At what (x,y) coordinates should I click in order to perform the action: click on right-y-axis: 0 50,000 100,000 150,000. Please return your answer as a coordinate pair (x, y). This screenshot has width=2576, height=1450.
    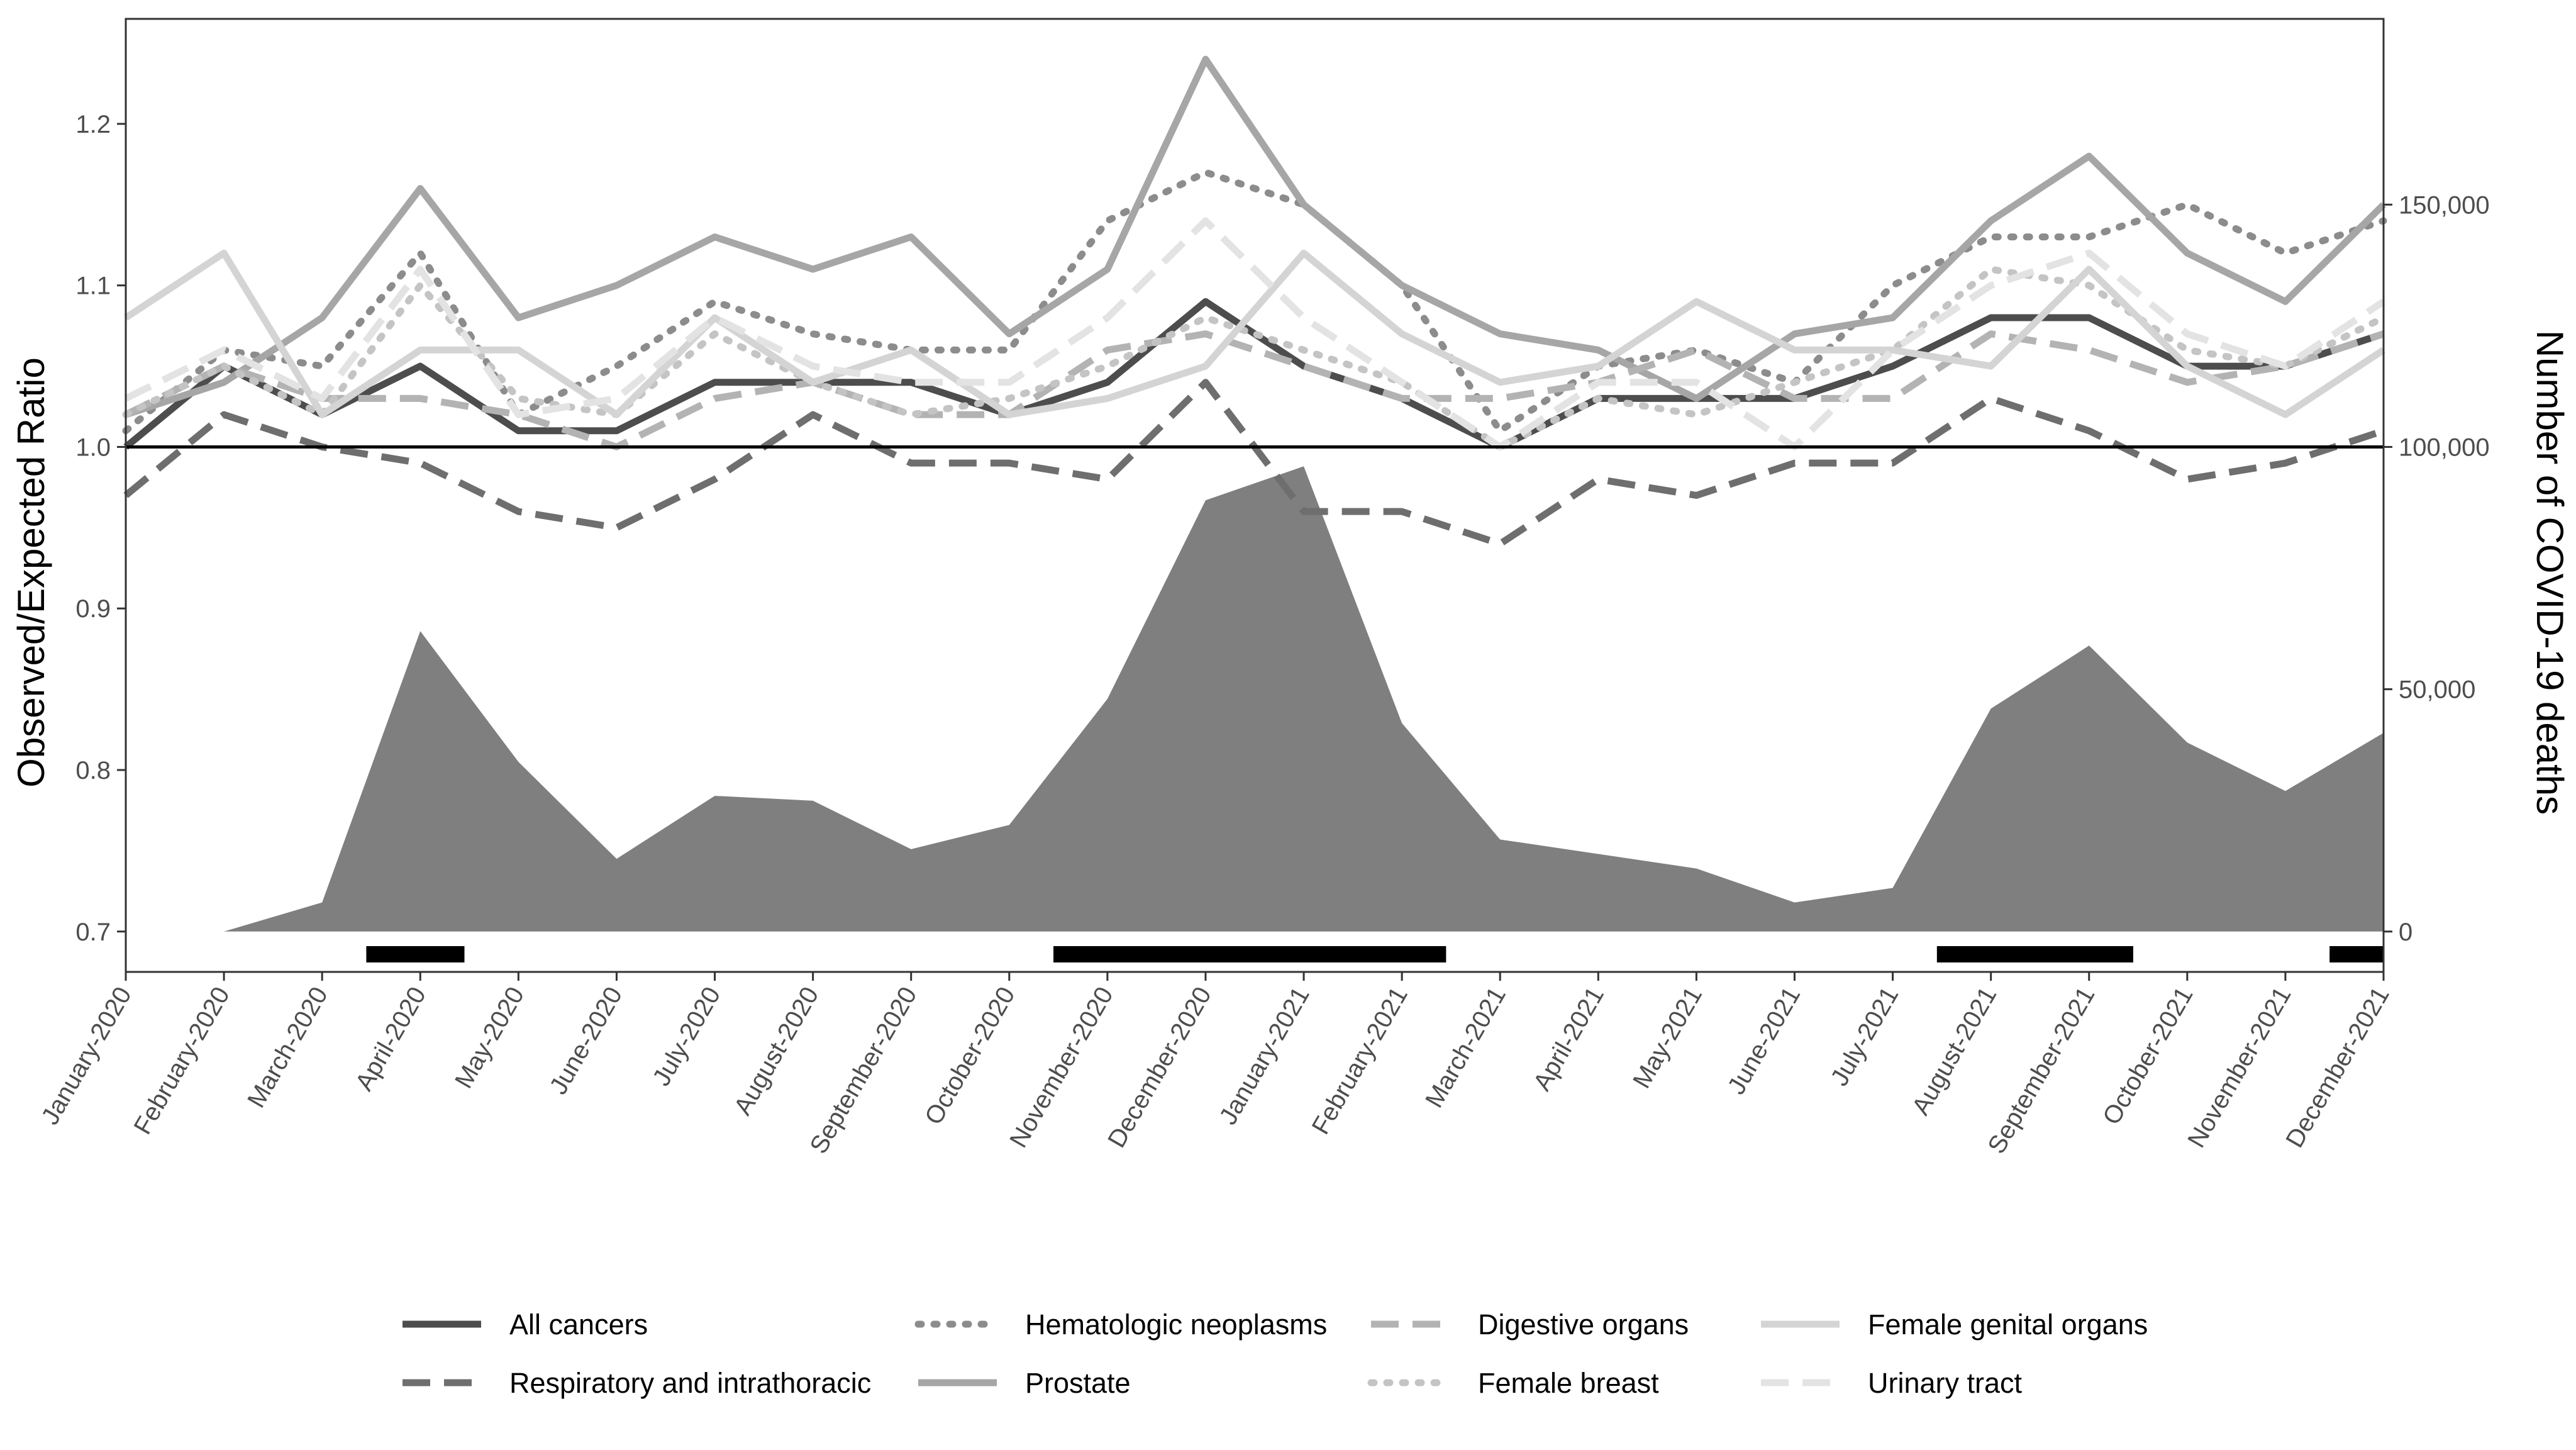
    Looking at the image, I should click on (2437, 568).